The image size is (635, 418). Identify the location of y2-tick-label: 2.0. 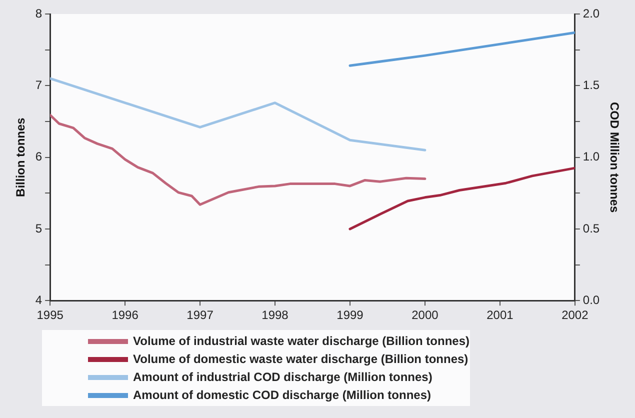
(591, 13).